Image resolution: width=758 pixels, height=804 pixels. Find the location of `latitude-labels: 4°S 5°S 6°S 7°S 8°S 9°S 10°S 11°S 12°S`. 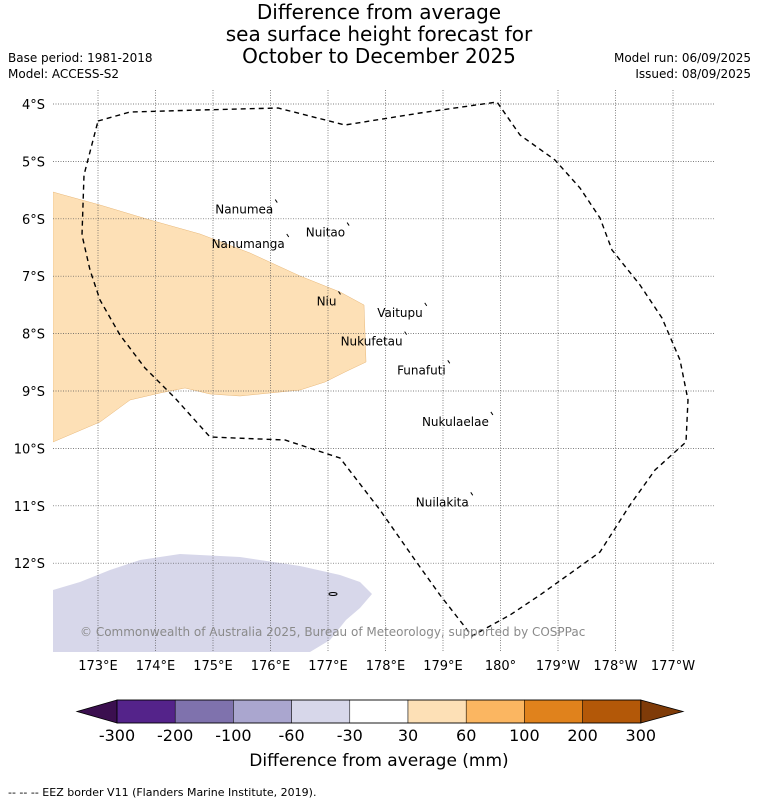

latitude-labels: 4°S 5°S 6°S 7°S 8°S 9°S 10°S 11°S 12°S is located at coordinates (29, 335).